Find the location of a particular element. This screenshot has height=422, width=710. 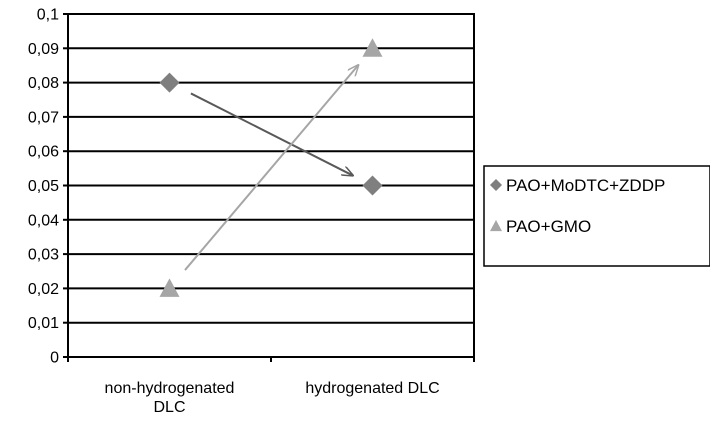

y-tick-label: 0,05 is located at coordinates (43, 186).